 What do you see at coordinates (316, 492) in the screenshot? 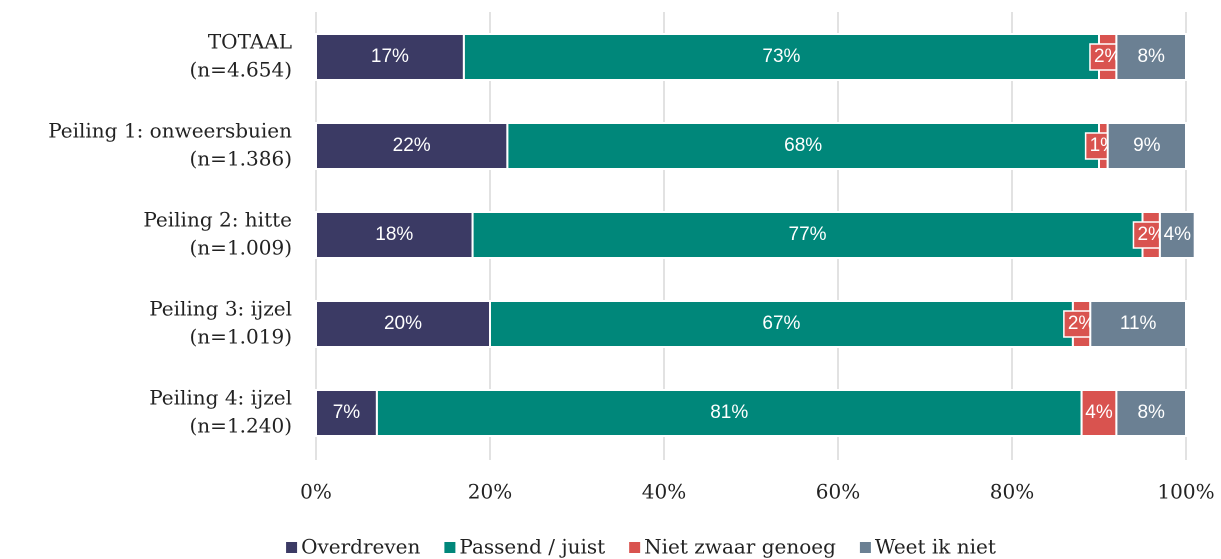
I see `x-tick-label: 0%` at bounding box center [316, 492].